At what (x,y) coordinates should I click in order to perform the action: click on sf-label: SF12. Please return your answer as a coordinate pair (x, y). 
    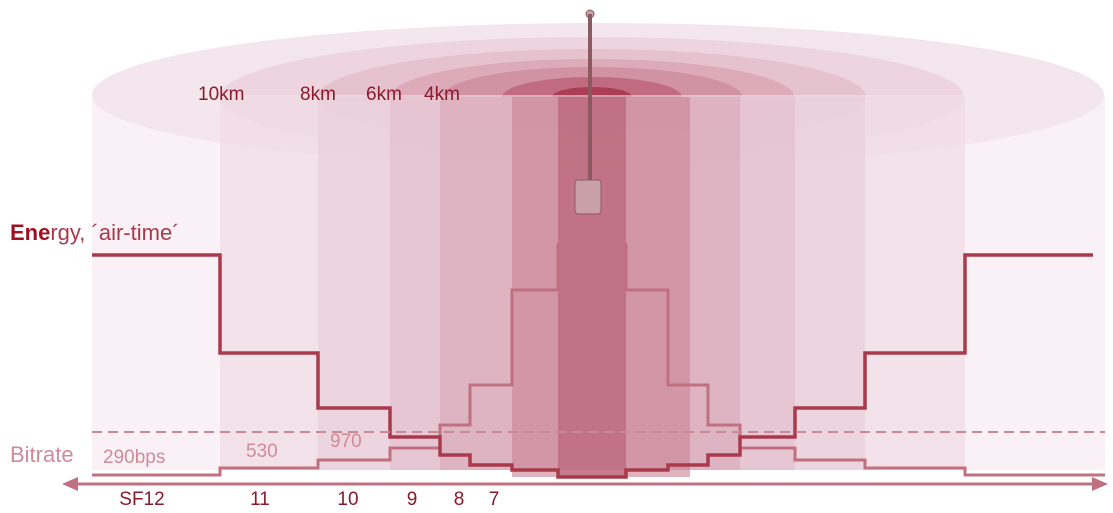
    Looking at the image, I should click on (141, 499).